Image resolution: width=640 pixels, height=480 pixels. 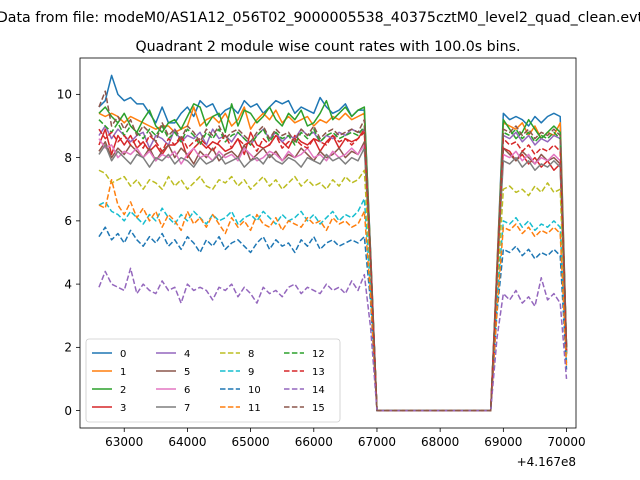 I want to click on legend-label-11: 11, so click(x=254, y=408).